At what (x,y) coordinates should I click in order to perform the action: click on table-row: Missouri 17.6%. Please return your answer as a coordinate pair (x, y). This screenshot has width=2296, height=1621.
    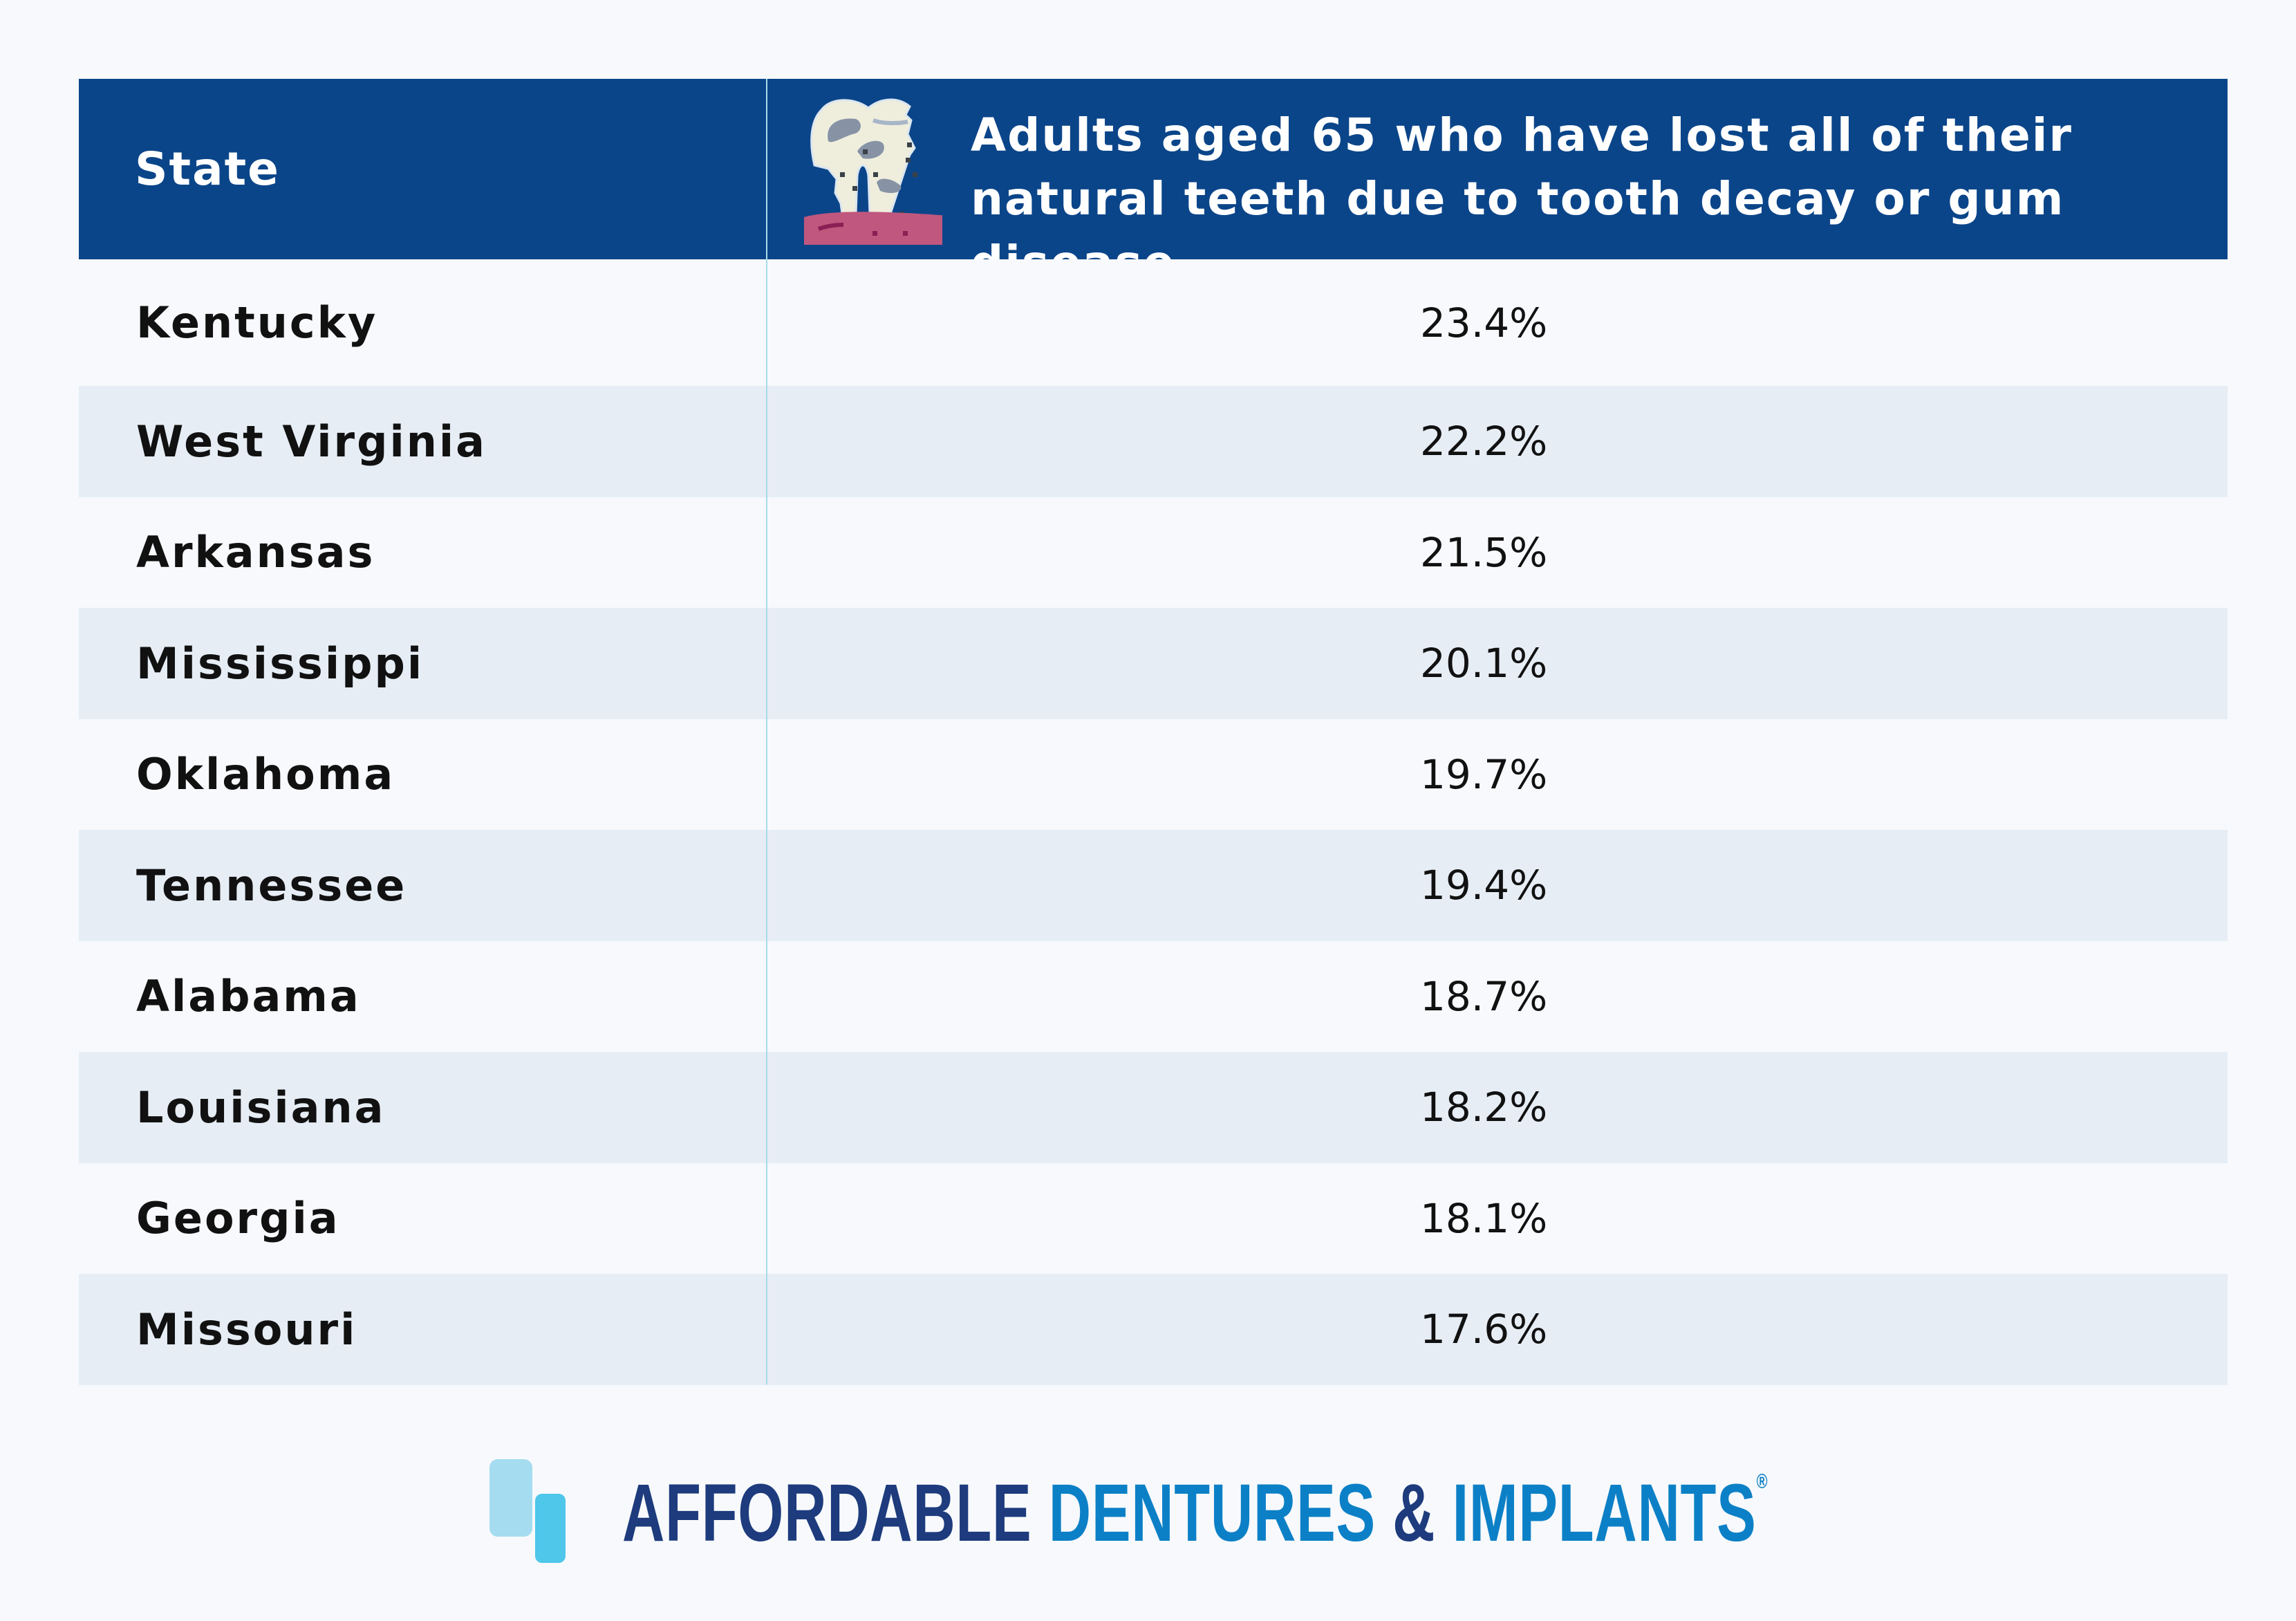
    Looking at the image, I should click on (1153, 1329).